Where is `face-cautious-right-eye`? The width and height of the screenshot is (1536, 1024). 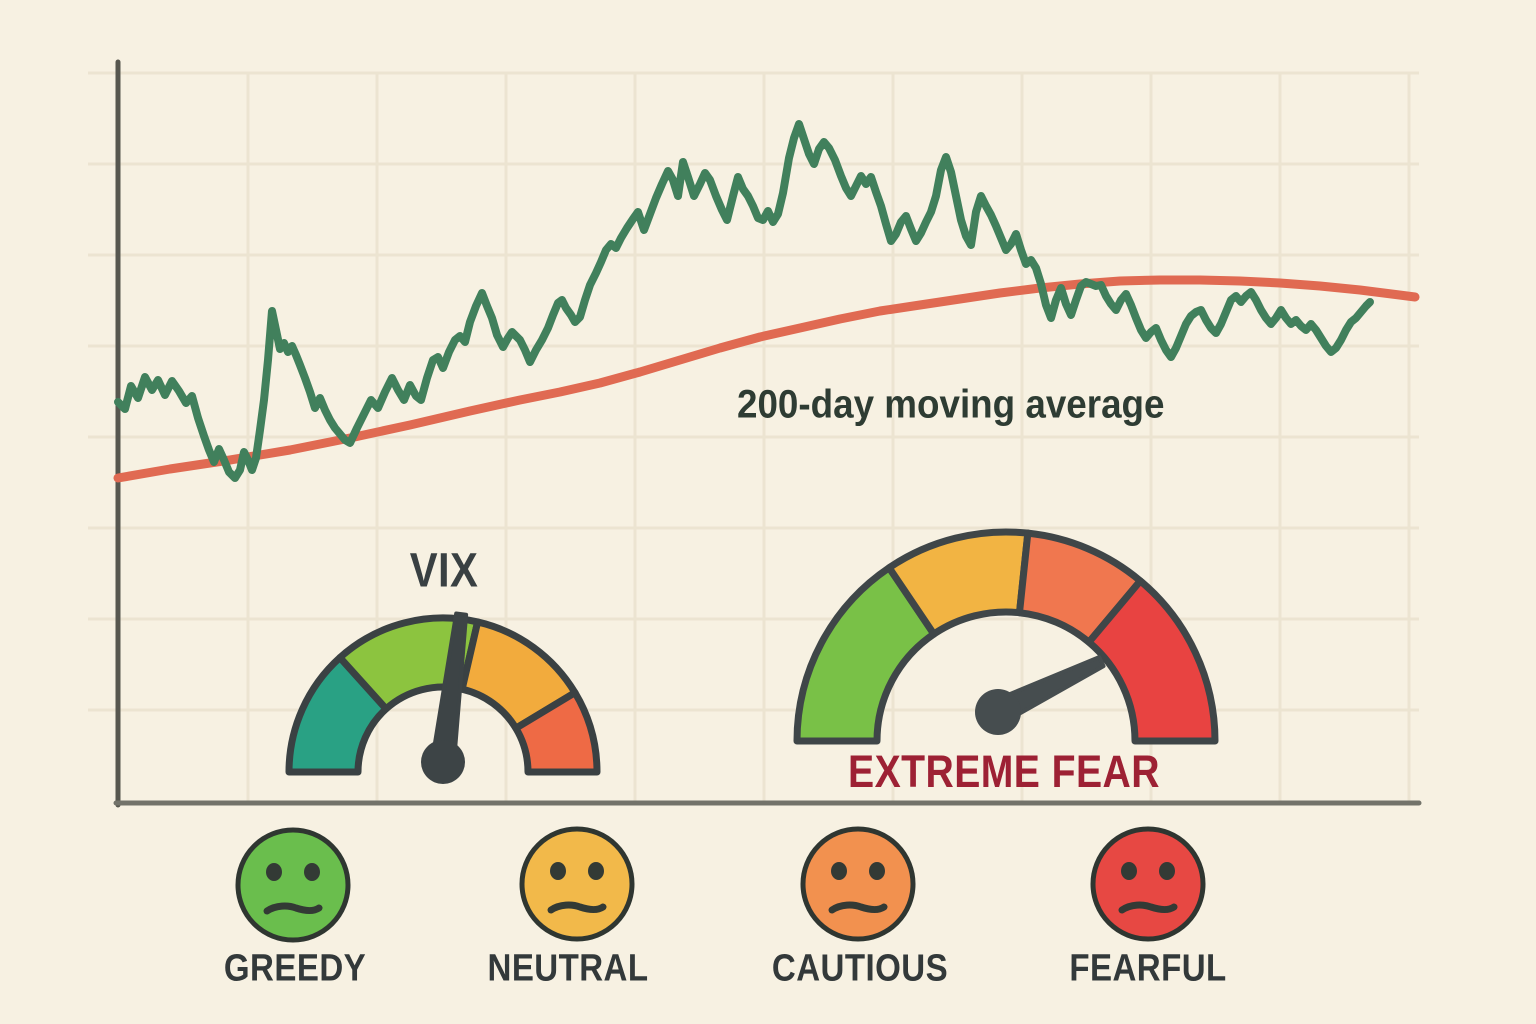
face-cautious-right-eye is located at coordinates (877, 871).